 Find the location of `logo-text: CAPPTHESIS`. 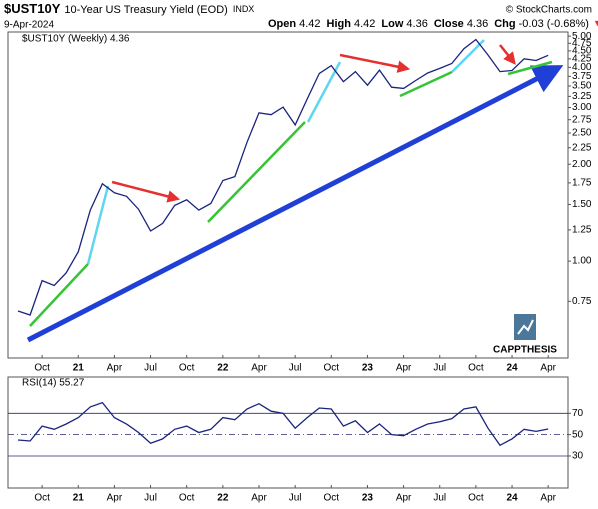

logo-text: CAPPTHESIS is located at coordinates (525, 350).